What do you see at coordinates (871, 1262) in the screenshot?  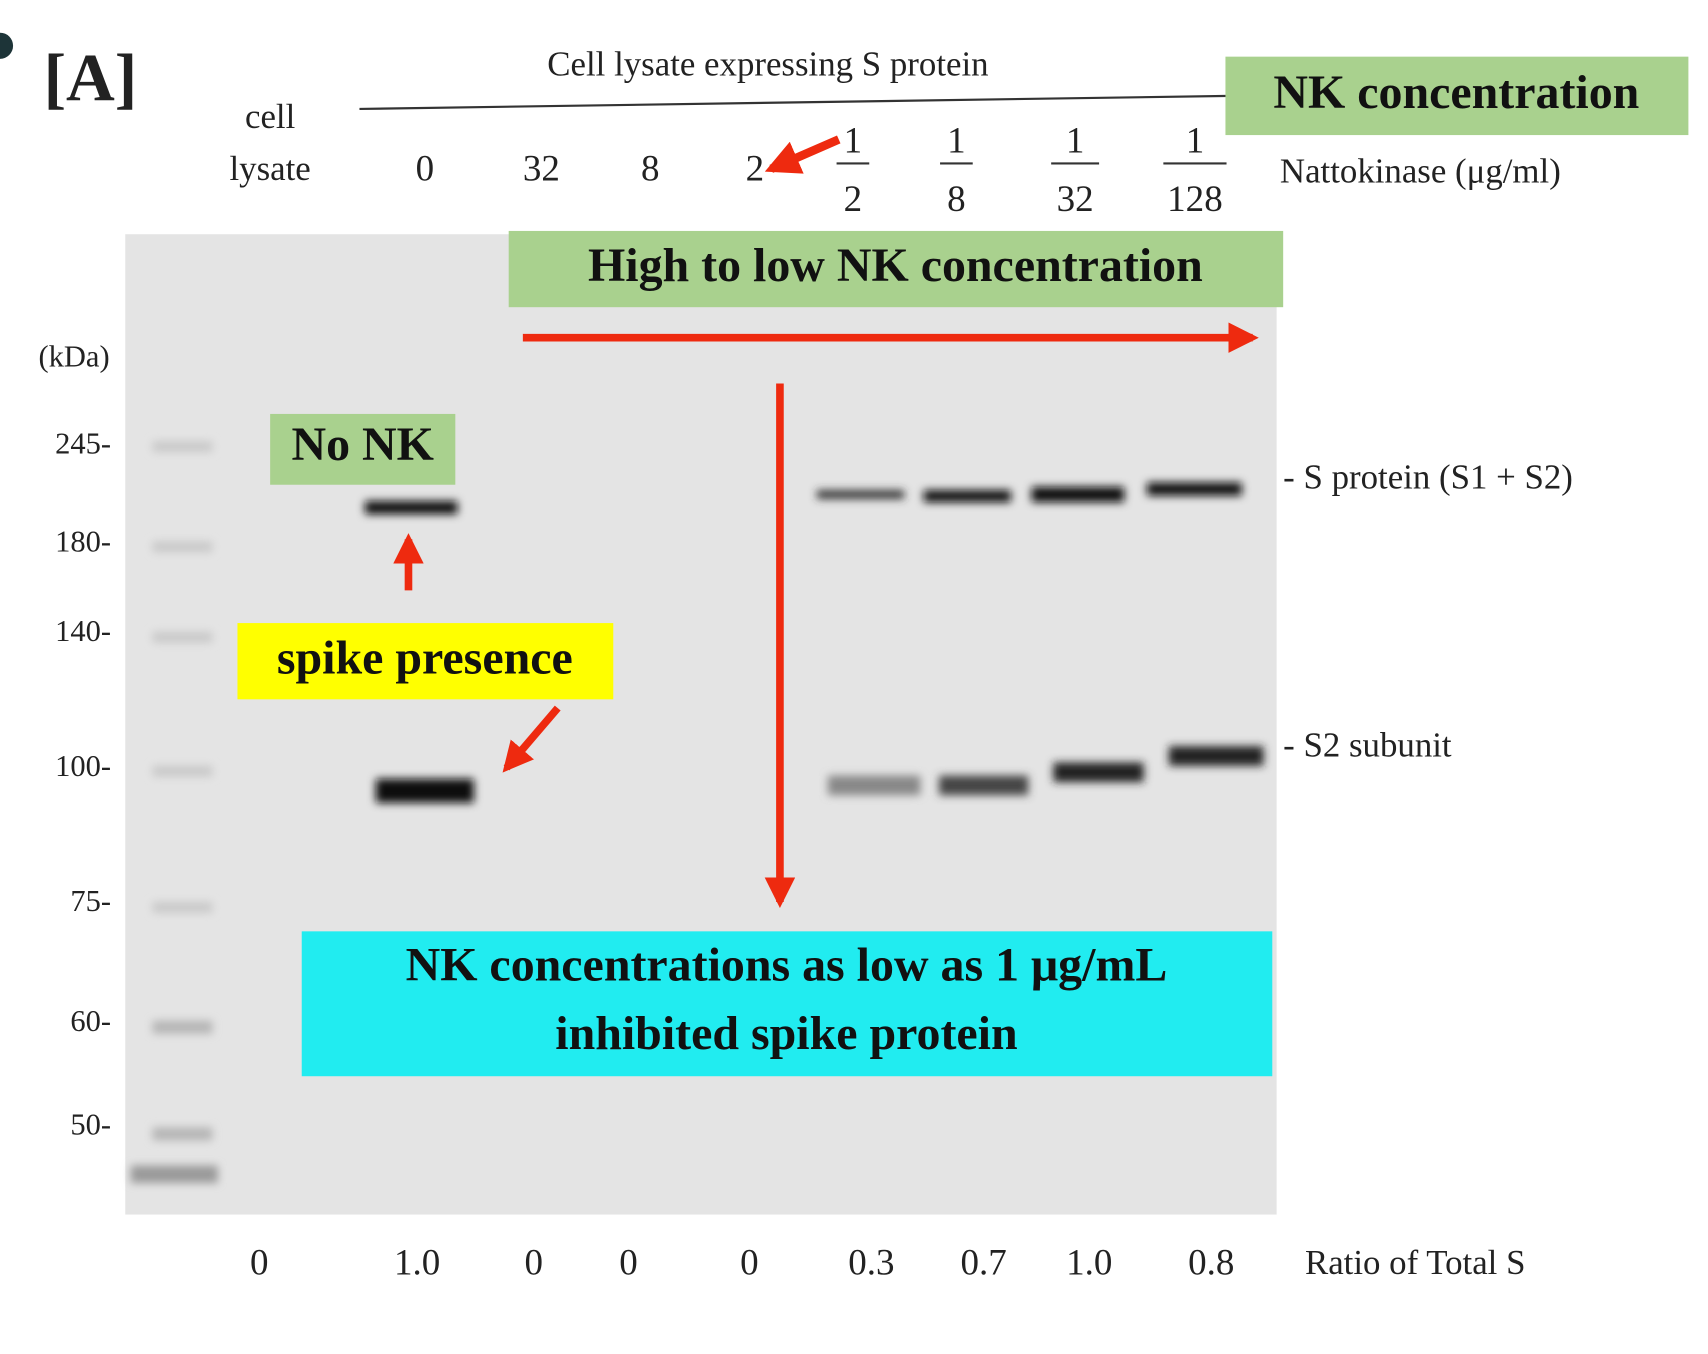 I see `ratio-value: 0.3` at bounding box center [871, 1262].